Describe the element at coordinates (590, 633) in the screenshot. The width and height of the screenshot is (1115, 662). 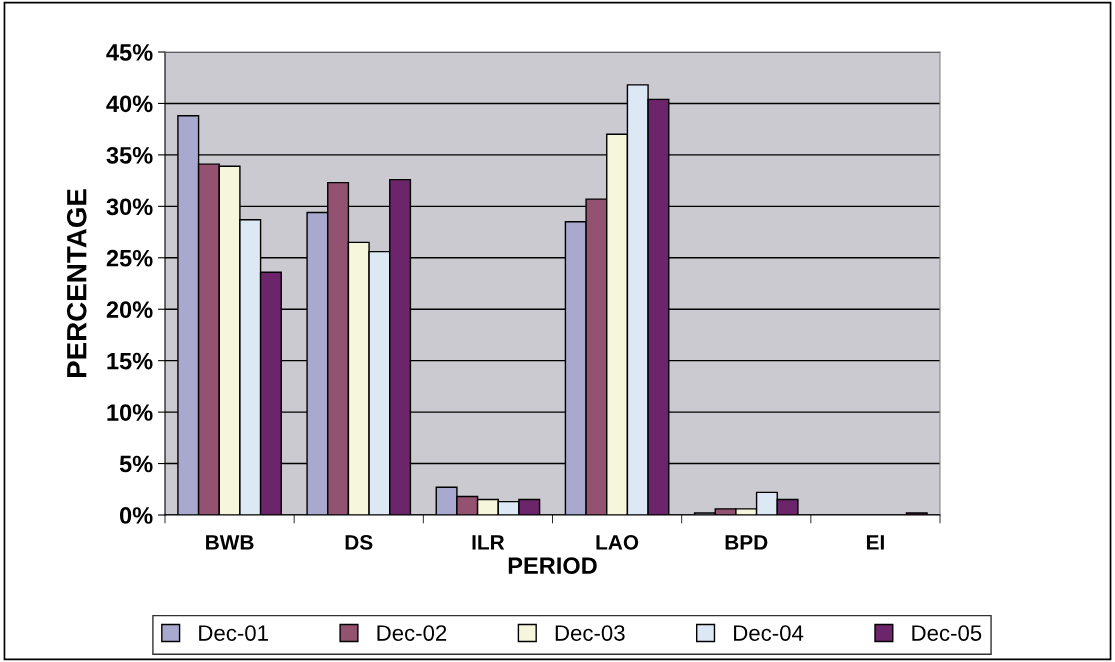
I see `legend-label: Dec-03` at that location.